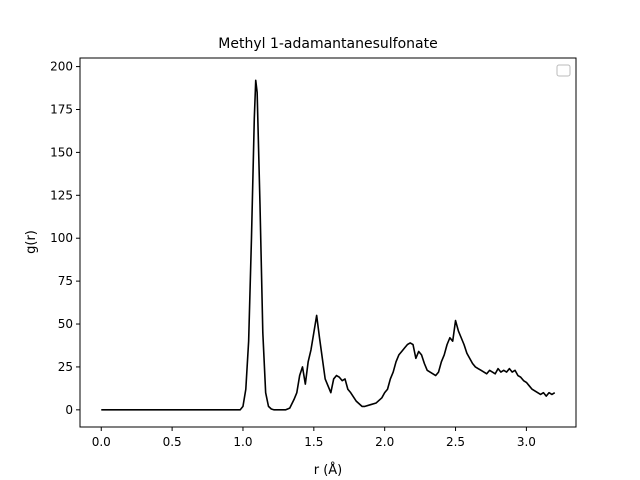 The image size is (640, 480). I want to click on x-tick-label: 3.0, so click(526, 442).